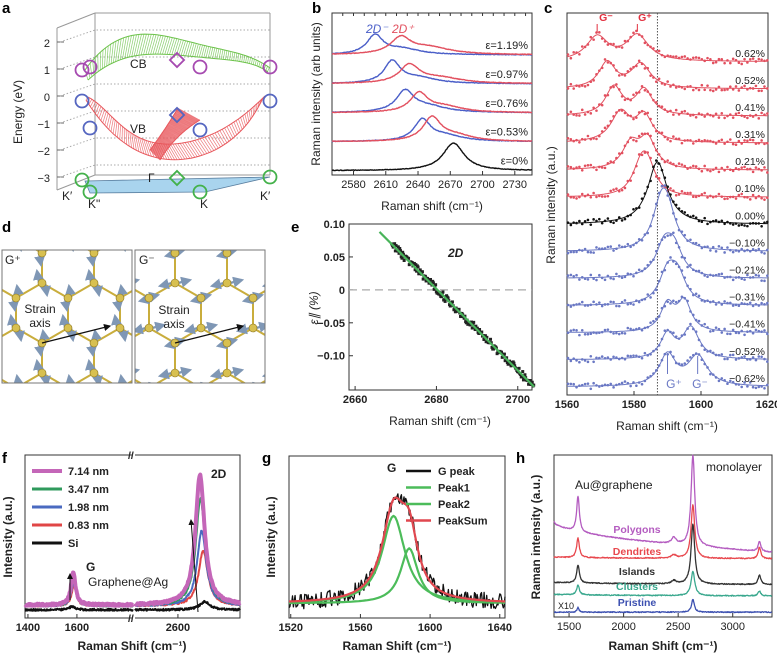 Image resolution: width=777 pixels, height=656 pixels. What do you see at coordinates (454, 505) in the screenshot?
I see `legend-label: Peak2` at bounding box center [454, 505].